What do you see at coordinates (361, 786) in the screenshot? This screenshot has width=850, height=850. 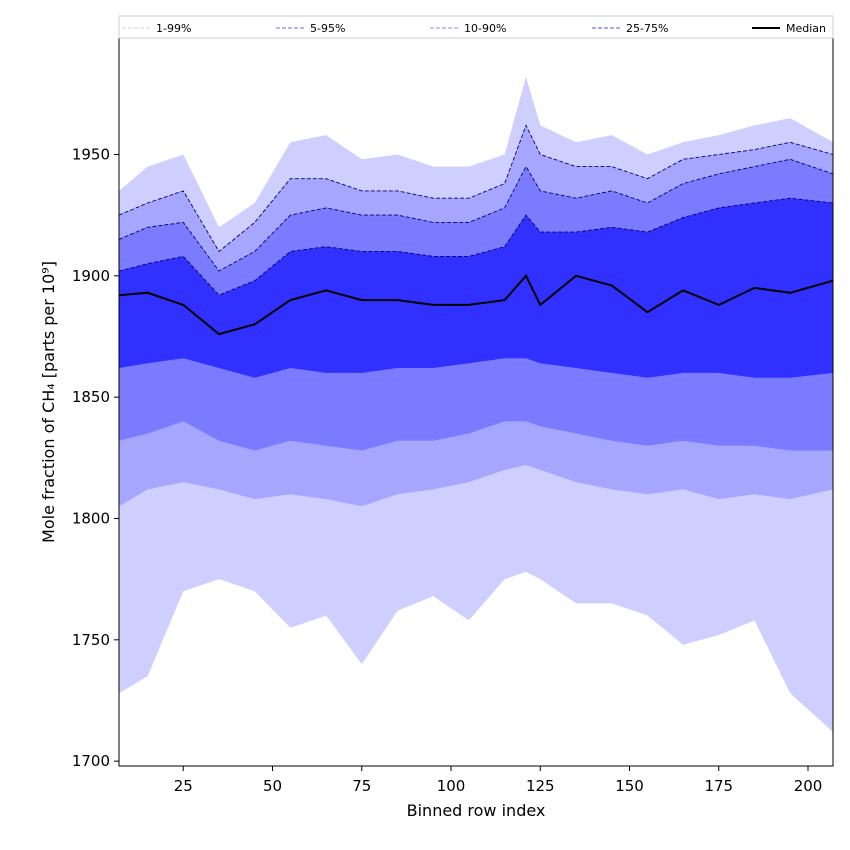 I see `x-tick-label: 75` at bounding box center [361, 786].